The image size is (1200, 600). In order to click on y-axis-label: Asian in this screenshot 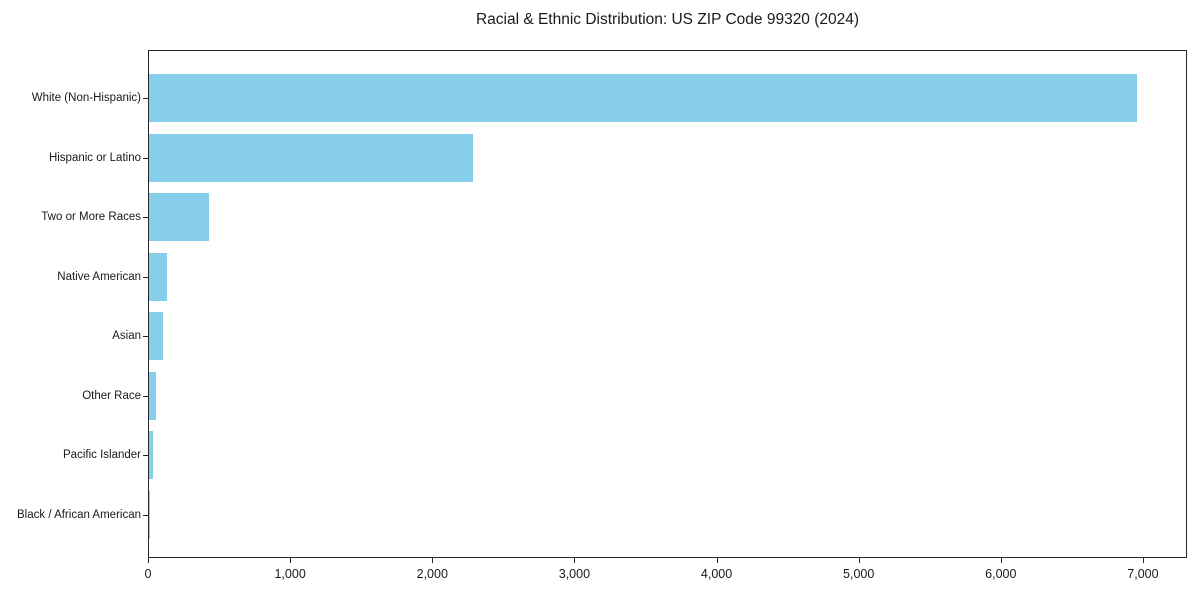, I will do `click(126, 336)`.